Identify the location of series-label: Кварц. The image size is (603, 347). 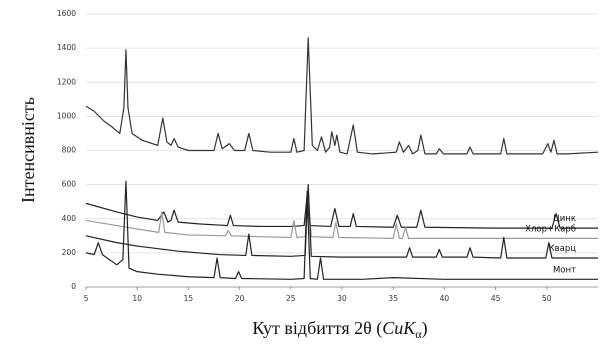
(563, 249).